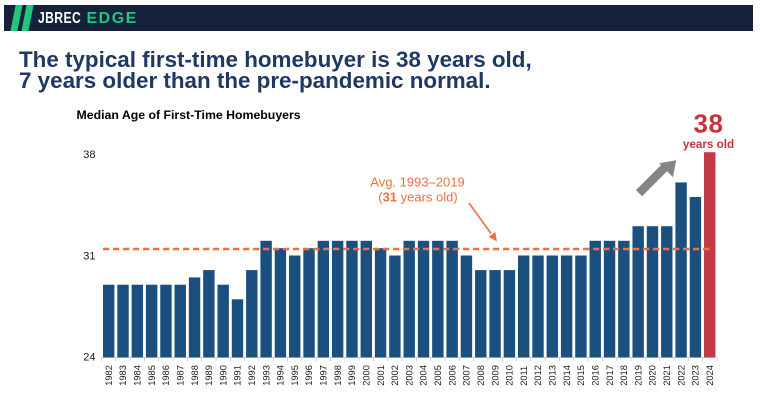 The height and width of the screenshot is (420, 760). What do you see at coordinates (638, 375) in the screenshot?
I see `svg-text: 2019` at bounding box center [638, 375].